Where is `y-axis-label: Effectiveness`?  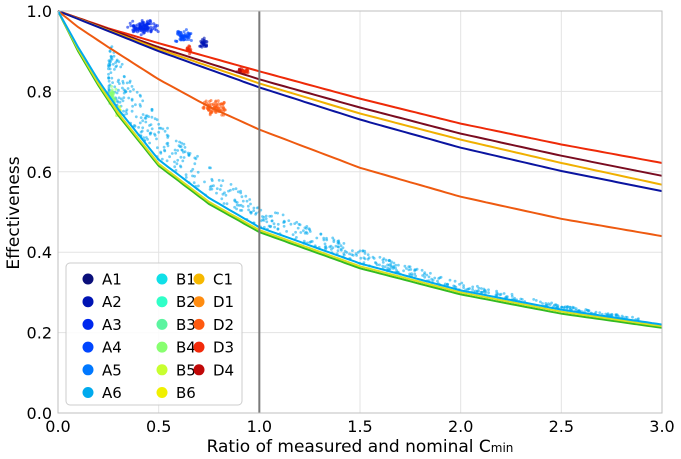 y-axis-label: Effectiveness is located at coordinates (14, 212).